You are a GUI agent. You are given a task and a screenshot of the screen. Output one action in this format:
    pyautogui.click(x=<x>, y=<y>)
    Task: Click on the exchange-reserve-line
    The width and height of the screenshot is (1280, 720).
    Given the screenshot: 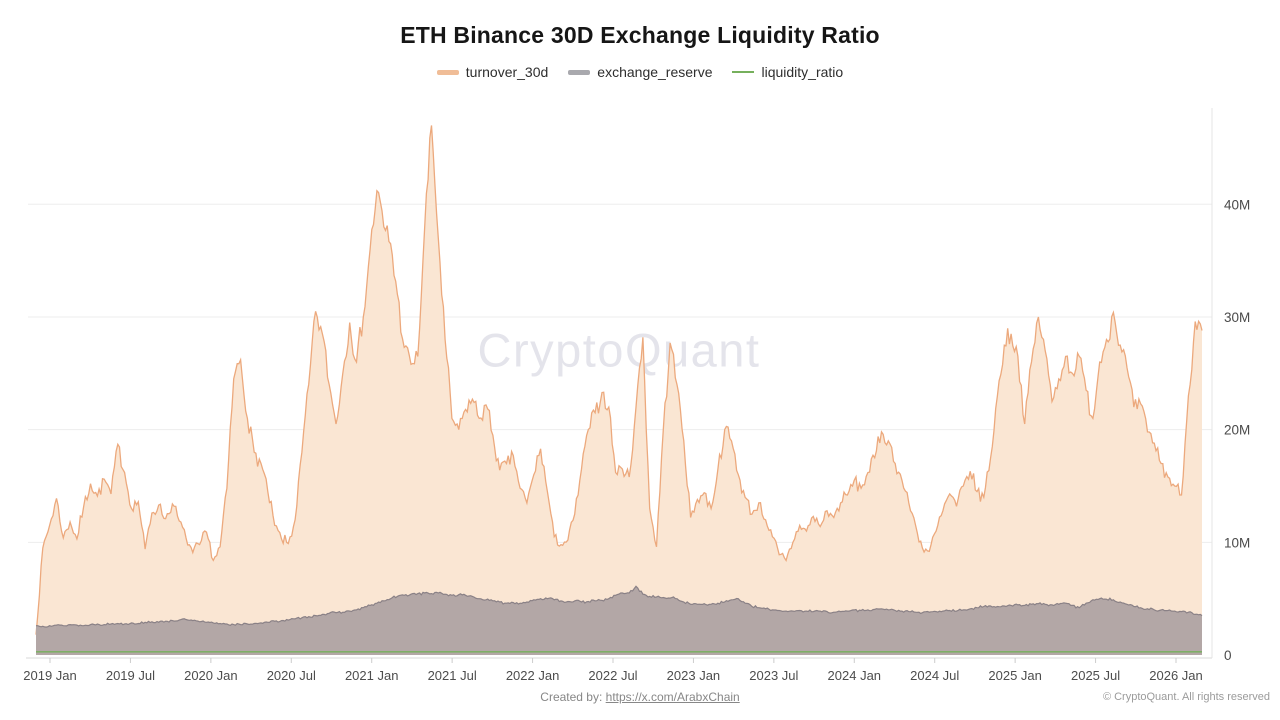 What is the action you would take?
    pyautogui.click(x=619, y=606)
    